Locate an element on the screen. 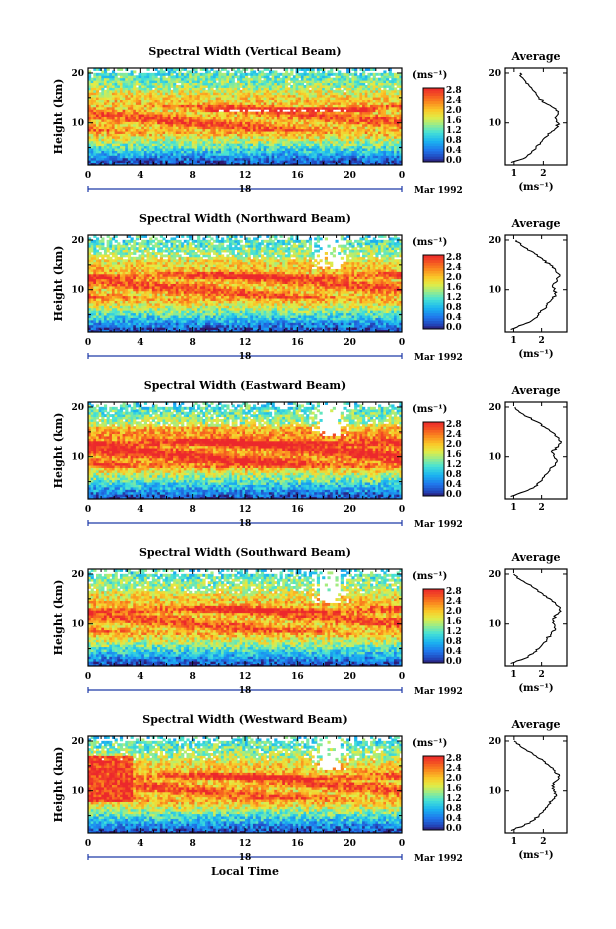 The height and width of the screenshot is (929, 616). profile-x-tick-label: 2 is located at coordinates (542, 508).